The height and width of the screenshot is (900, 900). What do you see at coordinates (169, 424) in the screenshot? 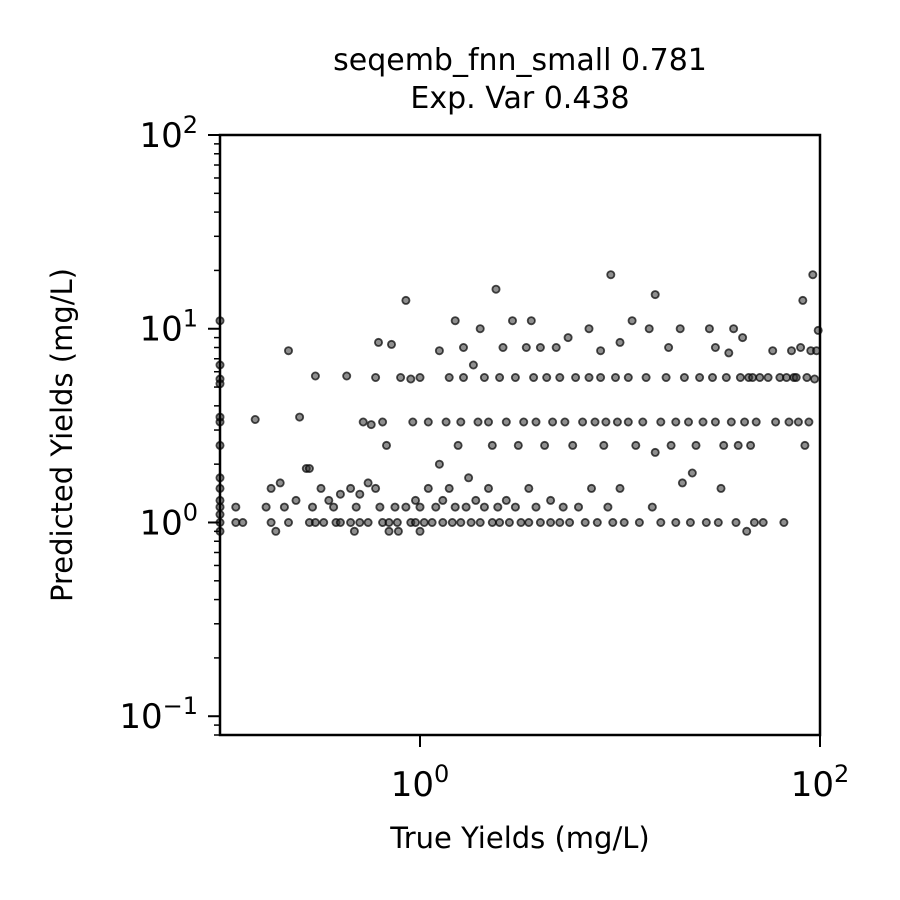
I see `y-axis-ticks: 10−1 100 101 102` at bounding box center [169, 424].